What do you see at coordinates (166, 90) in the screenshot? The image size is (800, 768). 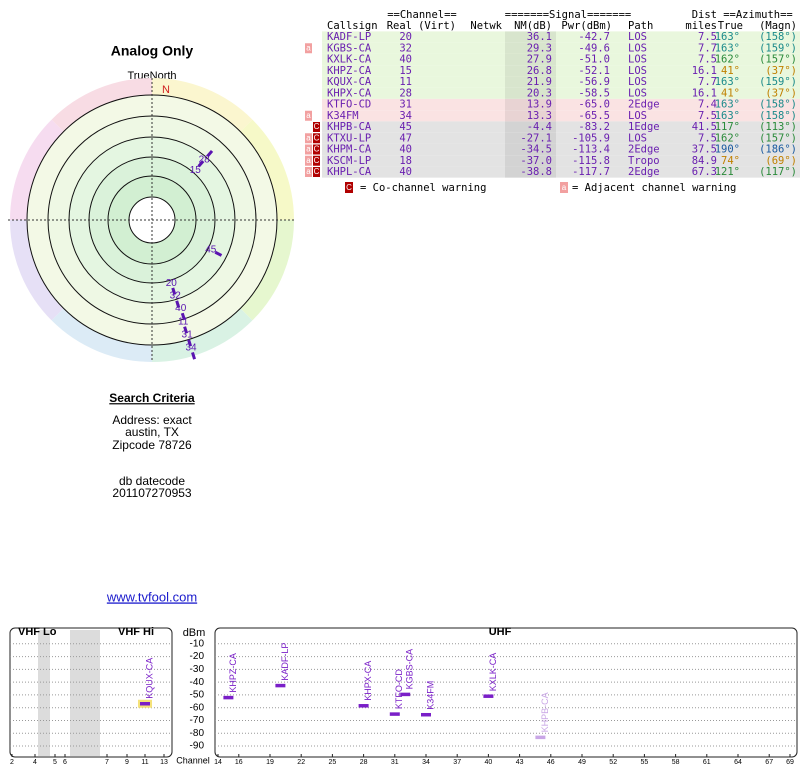 I see `north-marker: N` at bounding box center [166, 90].